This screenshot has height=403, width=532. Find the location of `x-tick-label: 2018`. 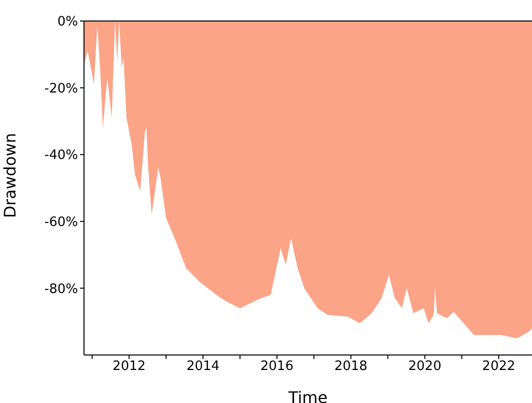

x-tick-label: 2018 is located at coordinates (351, 366).